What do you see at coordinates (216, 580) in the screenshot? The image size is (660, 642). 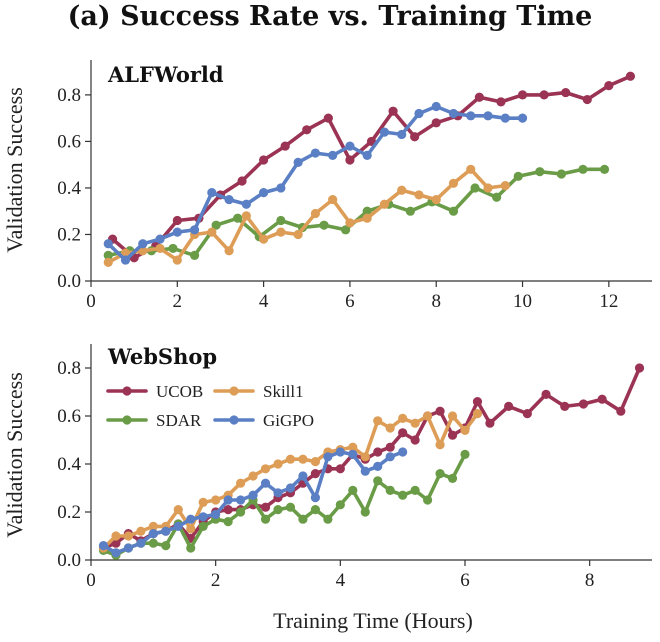 I see `x-tick-label: 2` at bounding box center [216, 580].